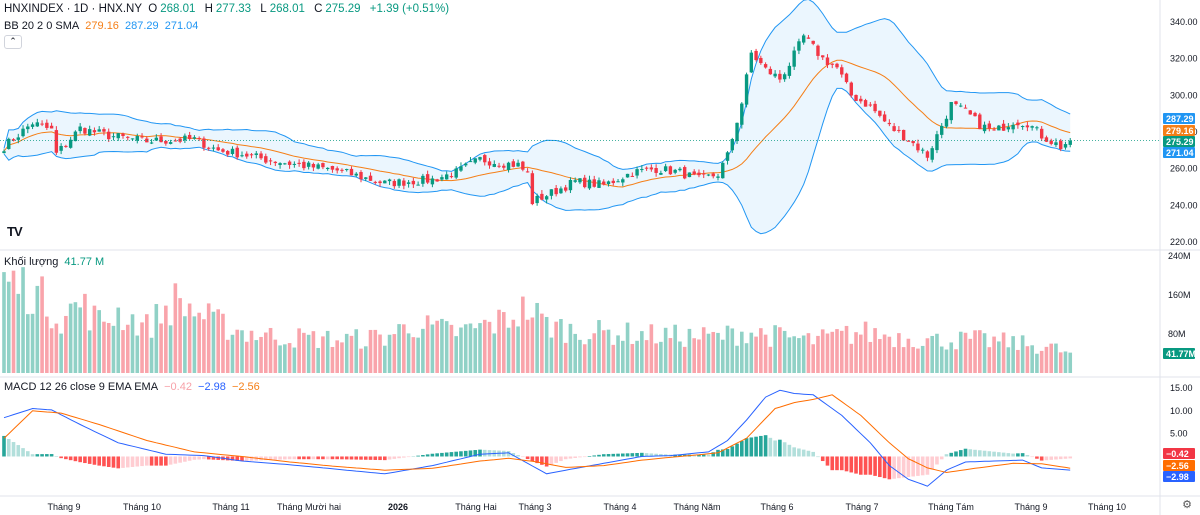 The image size is (1200, 515). Describe the element at coordinates (81, 387) in the screenshot. I see `macd-label: MACD 12 26 close 9 EMA EMA` at that location.